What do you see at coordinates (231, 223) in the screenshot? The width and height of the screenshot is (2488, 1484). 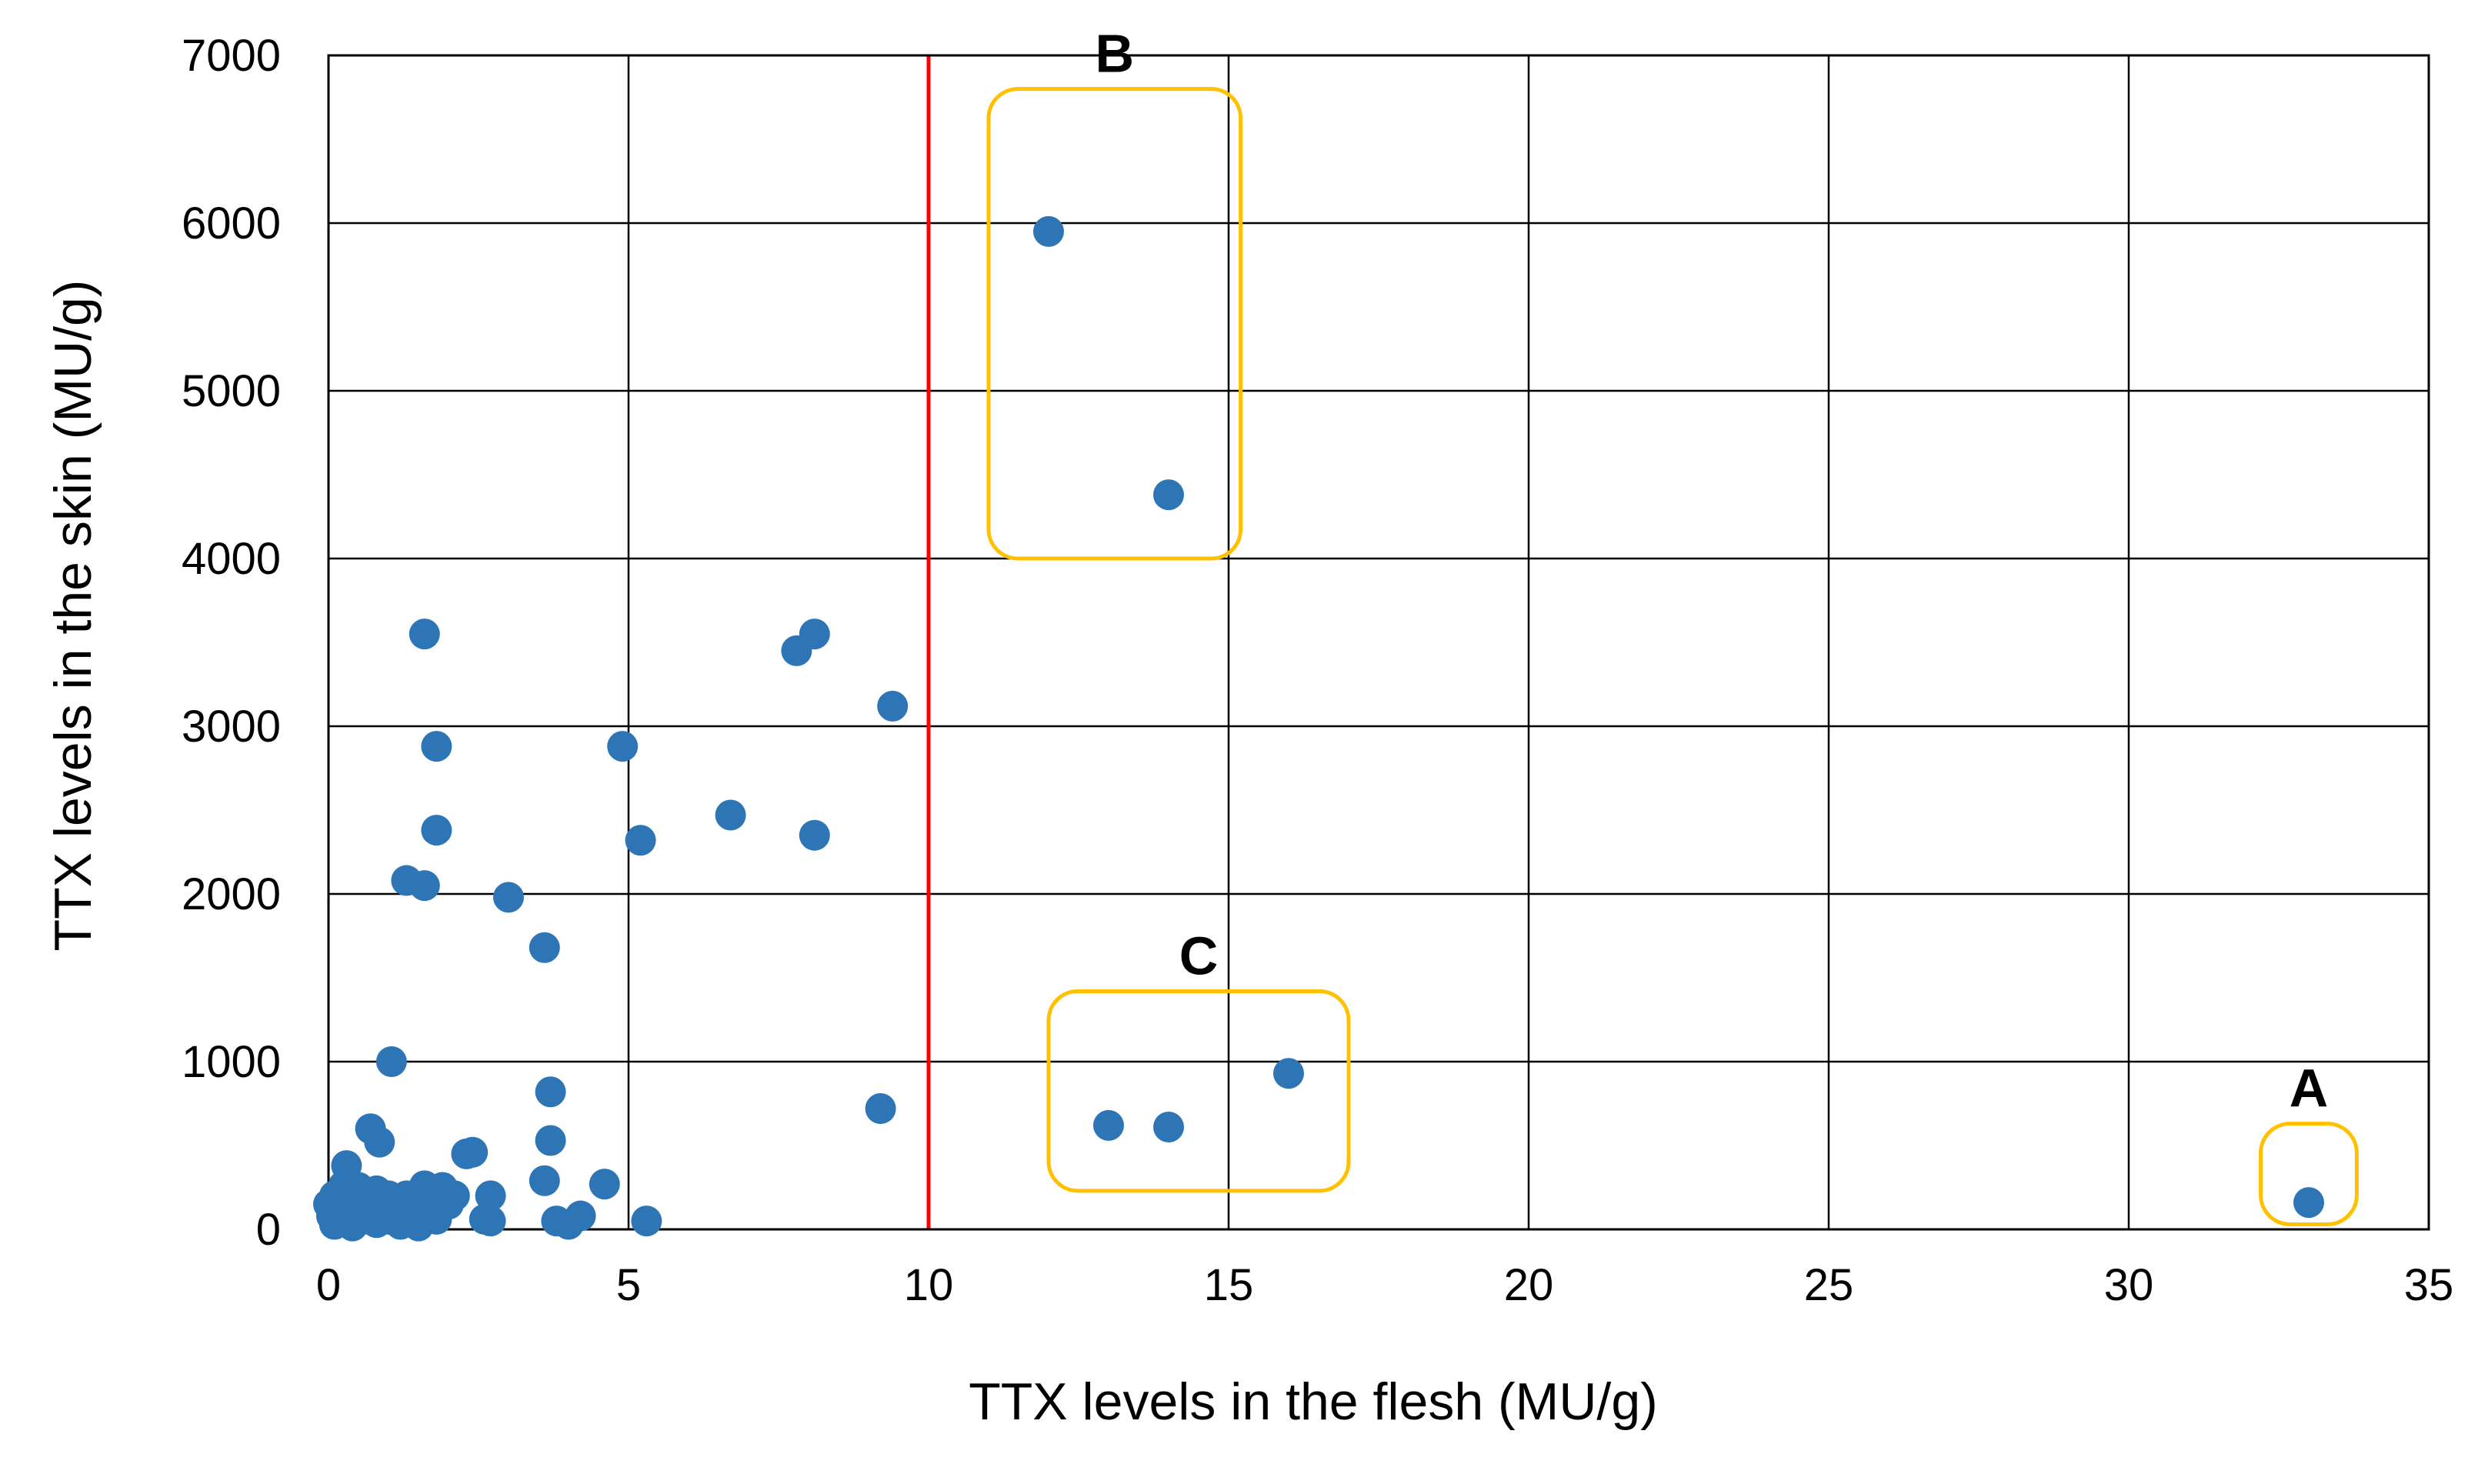 I see `y-tick-label: 6000` at bounding box center [231, 223].